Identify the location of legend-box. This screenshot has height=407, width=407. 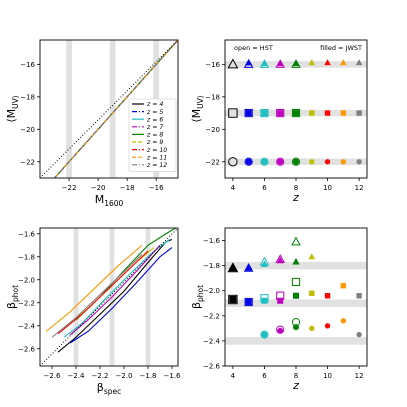
(152, 135).